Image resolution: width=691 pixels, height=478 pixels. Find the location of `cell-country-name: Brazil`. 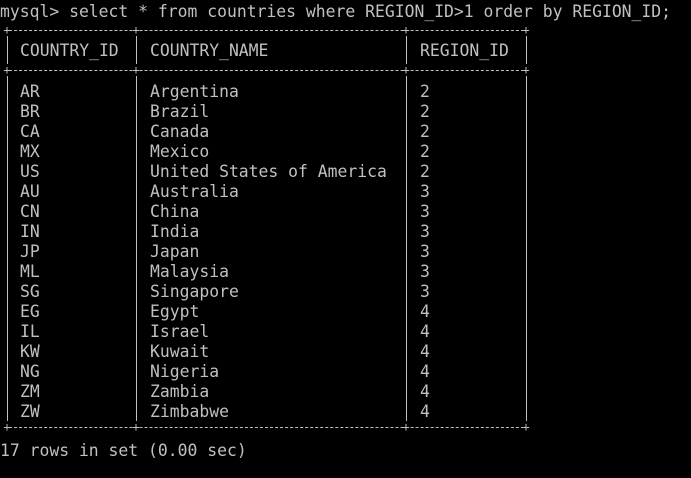

cell-country-name: Brazil is located at coordinates (180, 111).